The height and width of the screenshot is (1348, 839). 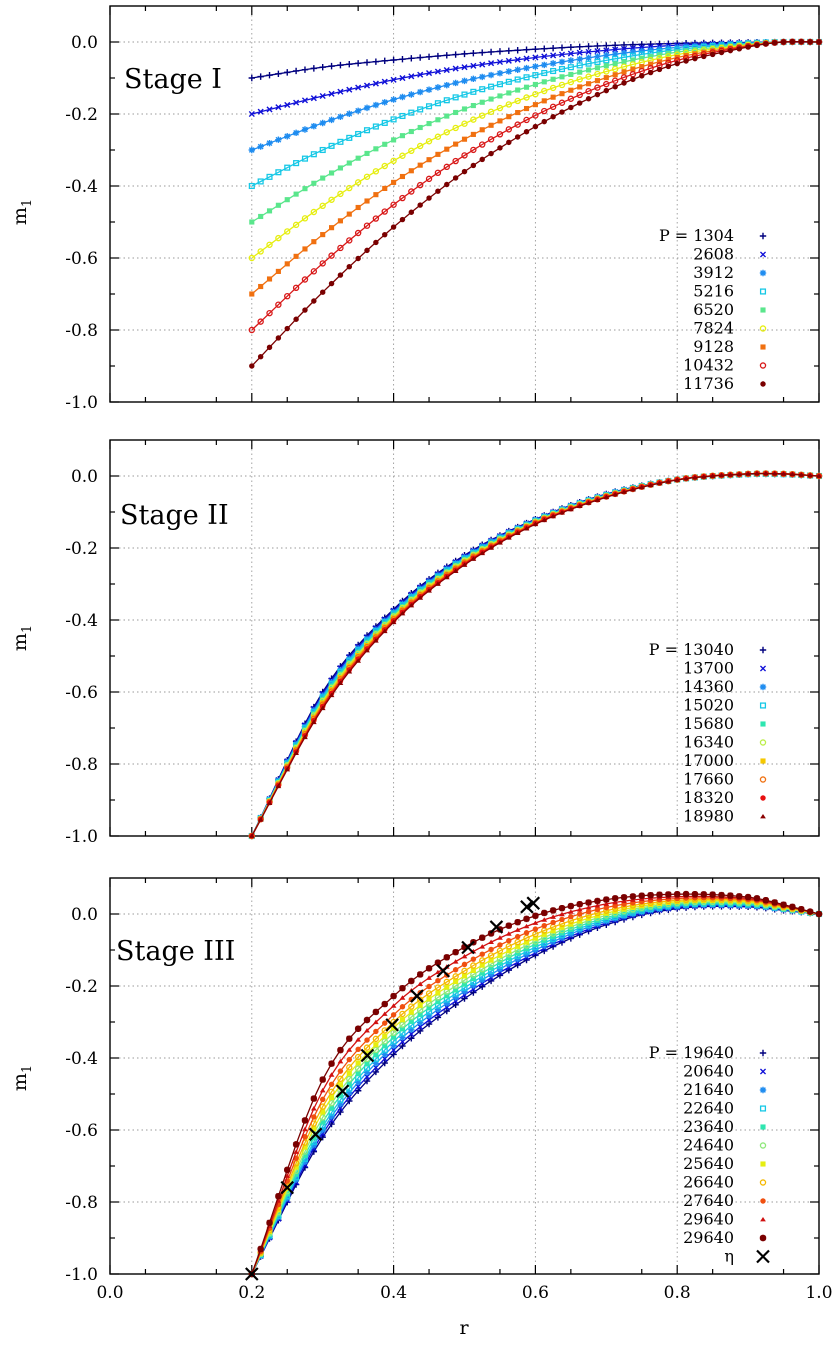 What do you see at coordinates (81, 1203) in the screenshot?
I see `y-tick-label: -0.8` at bounding box center [81, 1203].